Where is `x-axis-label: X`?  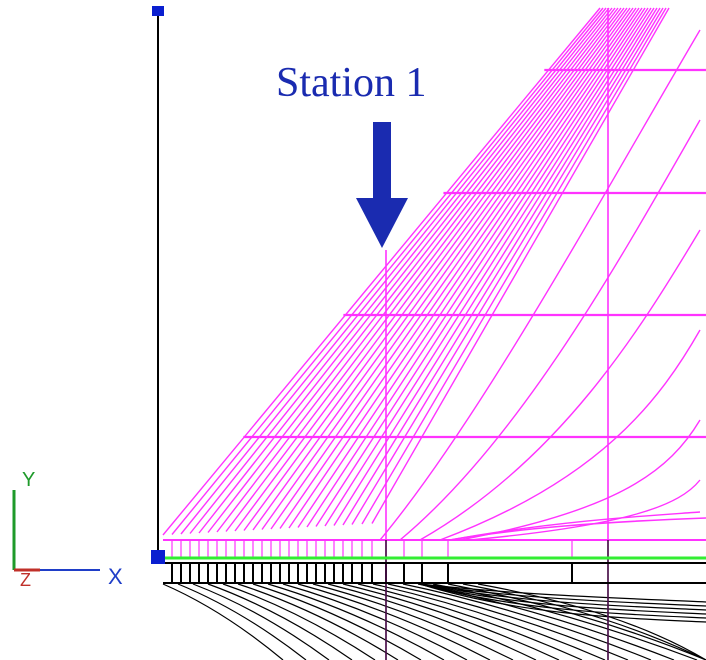 x-axis-label: X is located at coordinates (115, 576).